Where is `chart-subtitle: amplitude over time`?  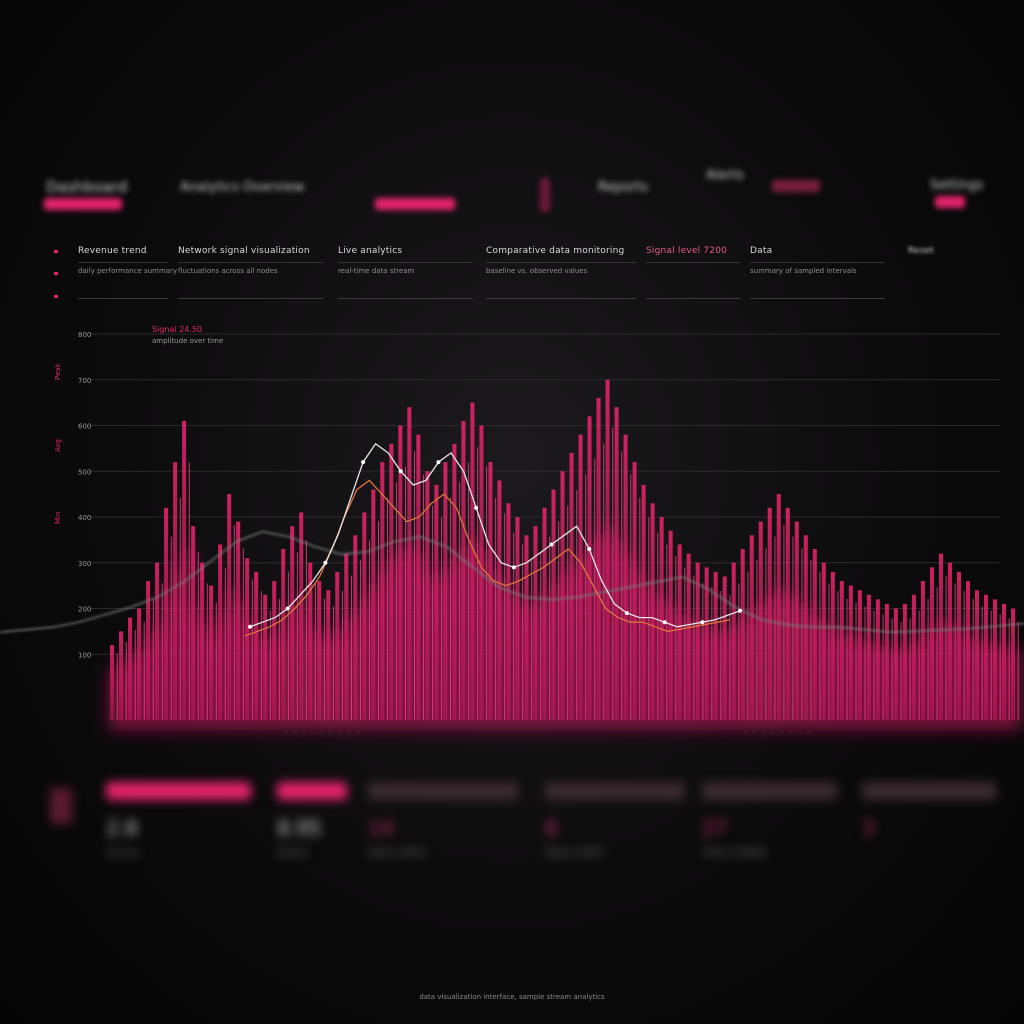
chart-subtitle: amplitude over time is located at coordinates (187, 341).